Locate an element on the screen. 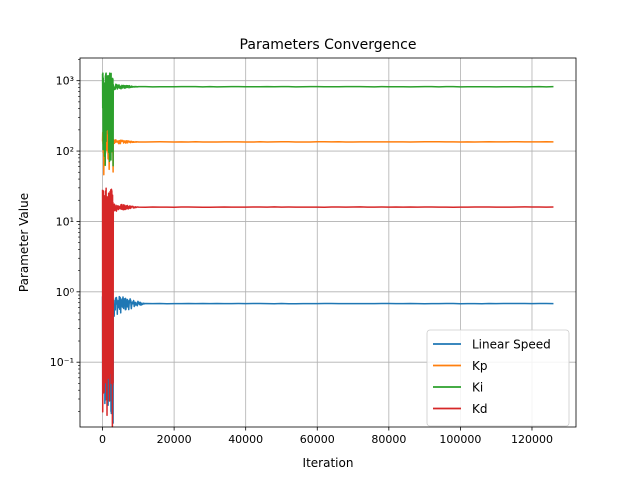  y-tick-label: 10¹ is located at coordinates (65, 221).